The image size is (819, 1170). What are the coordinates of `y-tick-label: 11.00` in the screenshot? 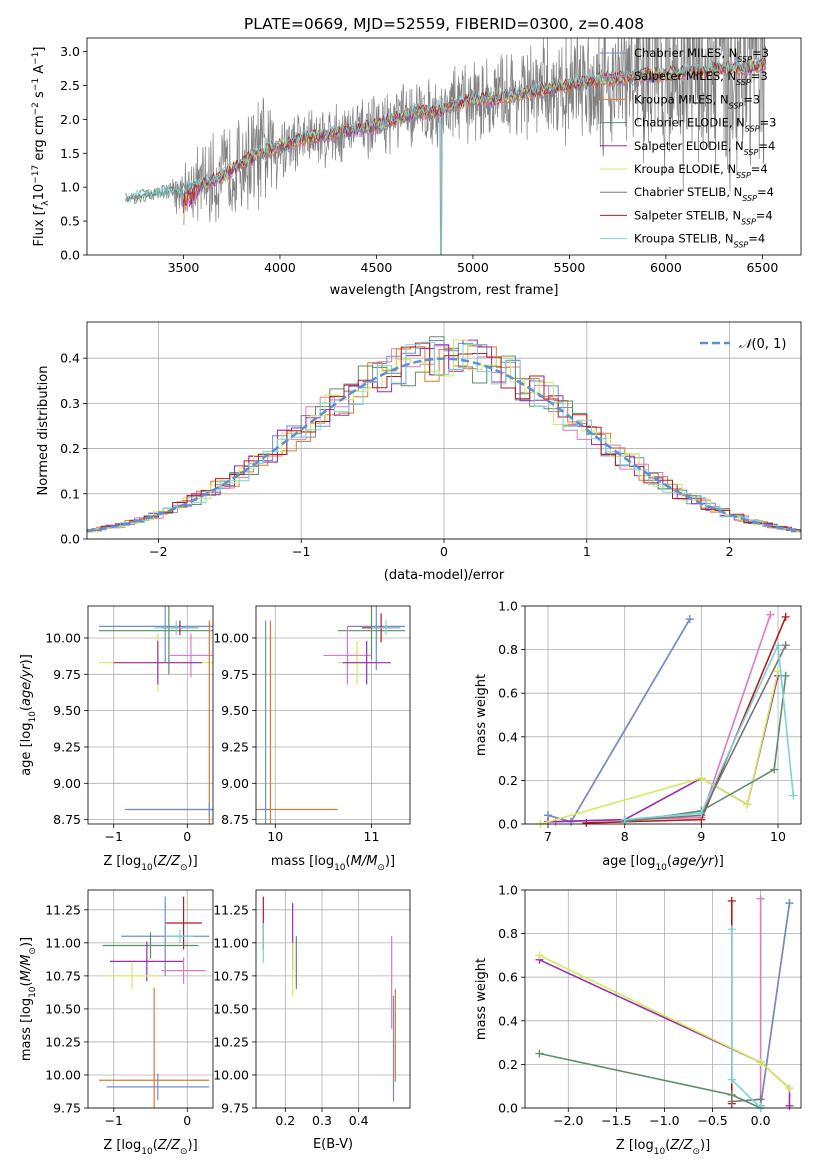 It's located at (231, 942).